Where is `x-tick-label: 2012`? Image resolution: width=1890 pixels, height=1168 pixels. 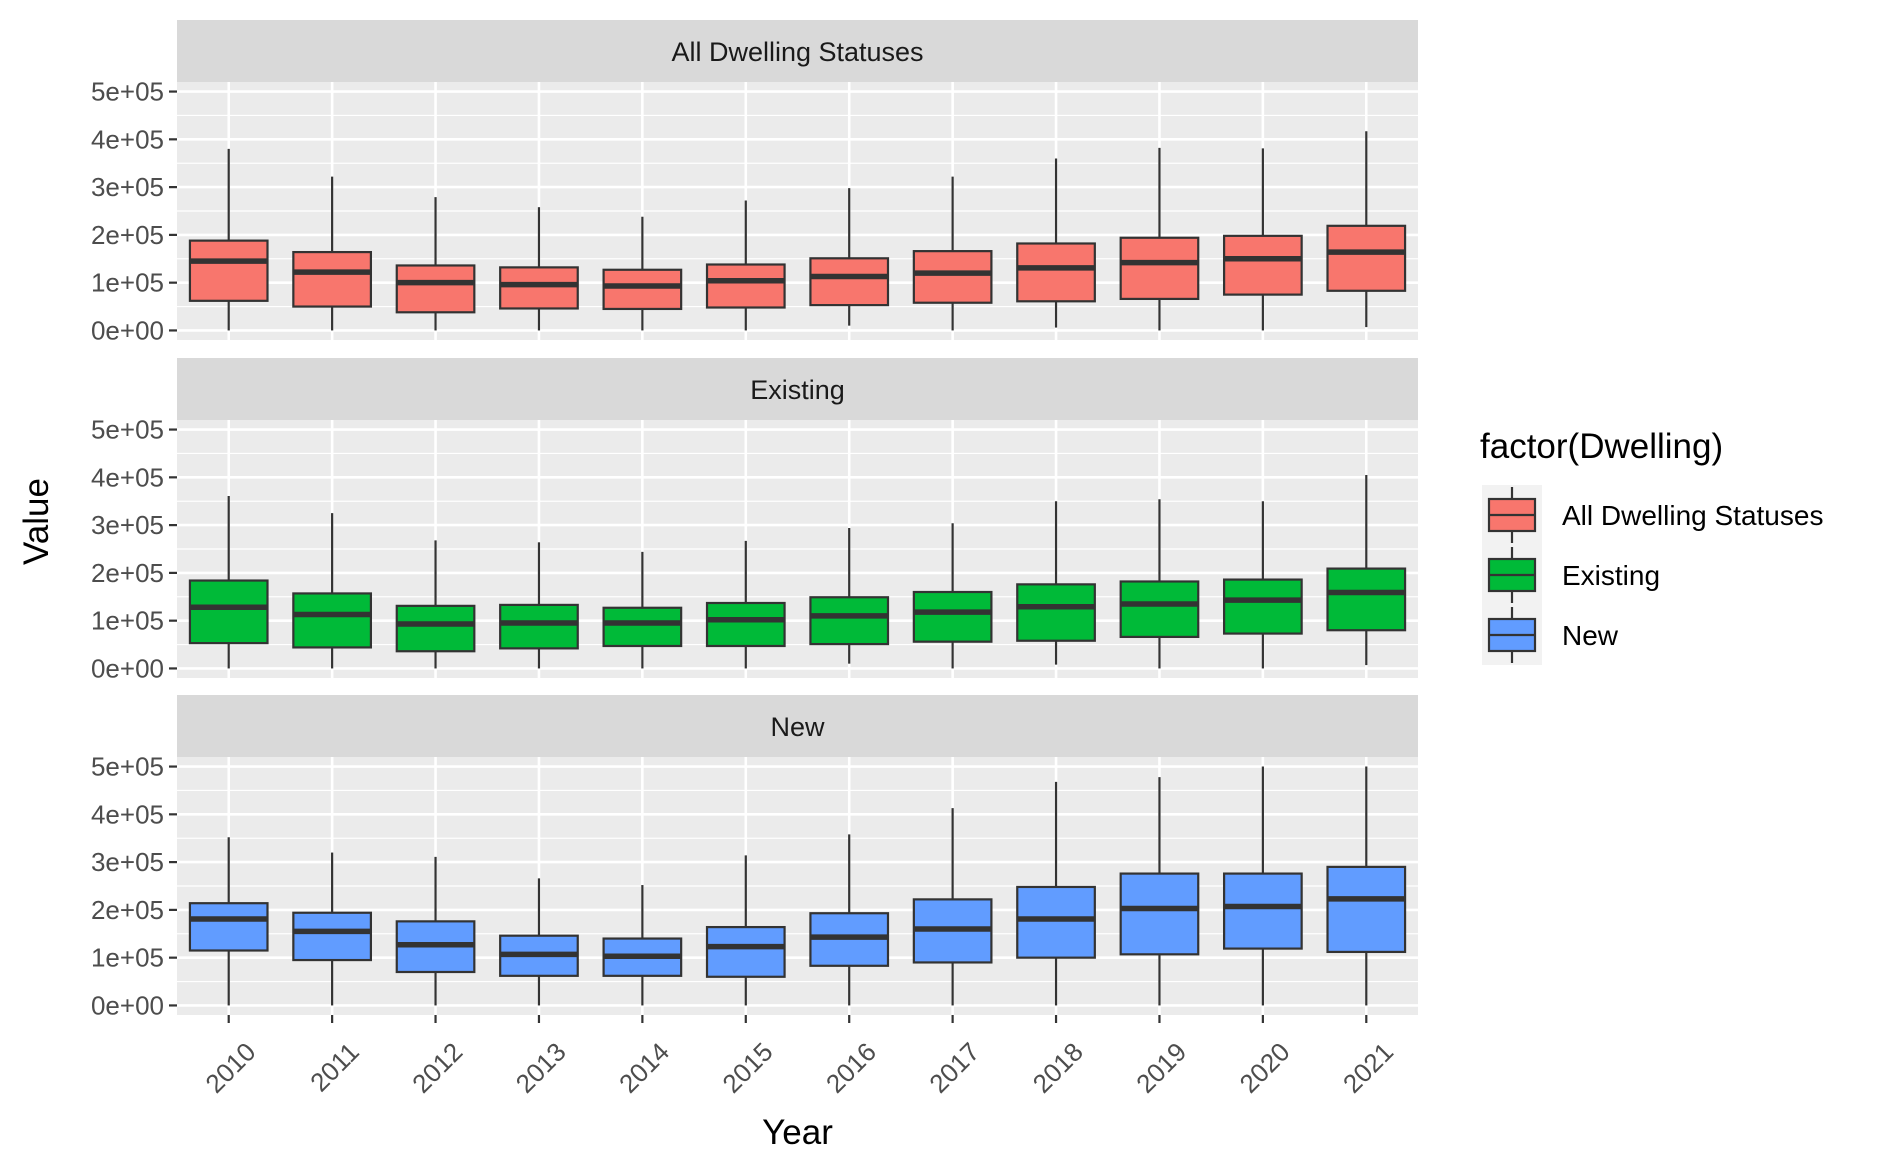 x-tick-label: 2012 is located at coordinates (437, 1068).